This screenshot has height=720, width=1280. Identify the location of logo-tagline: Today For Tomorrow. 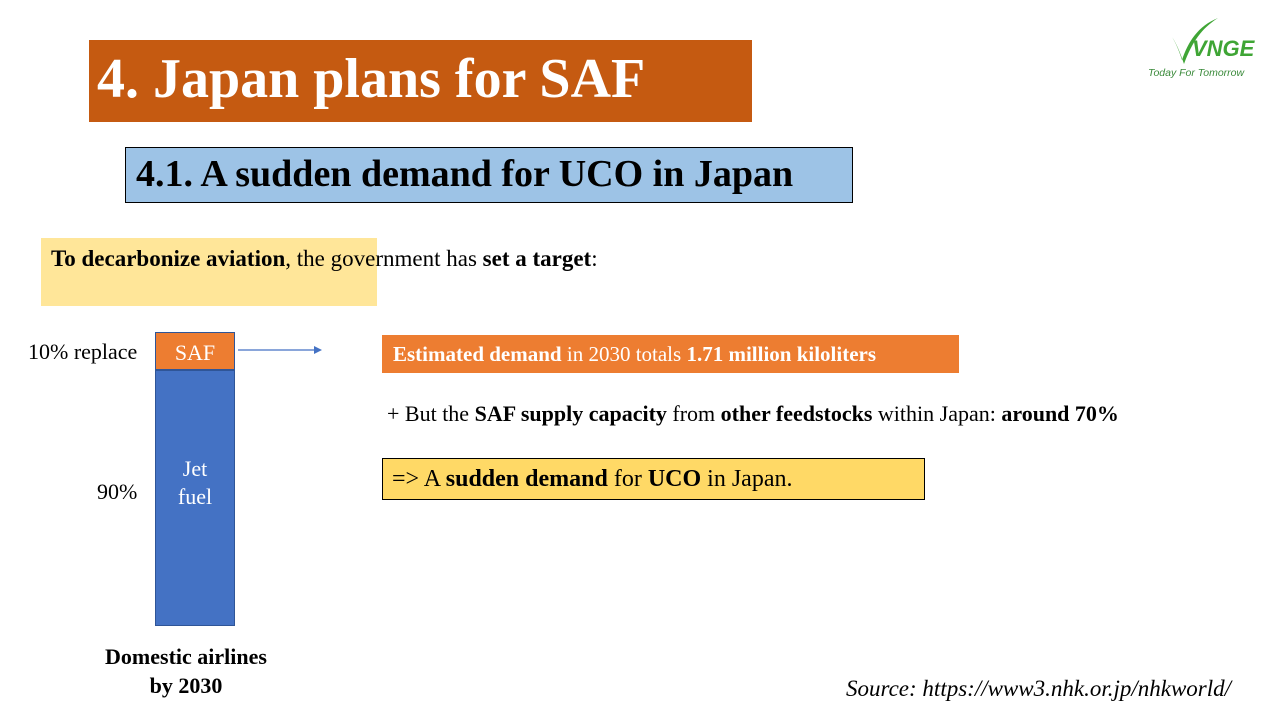
(1196, 73).